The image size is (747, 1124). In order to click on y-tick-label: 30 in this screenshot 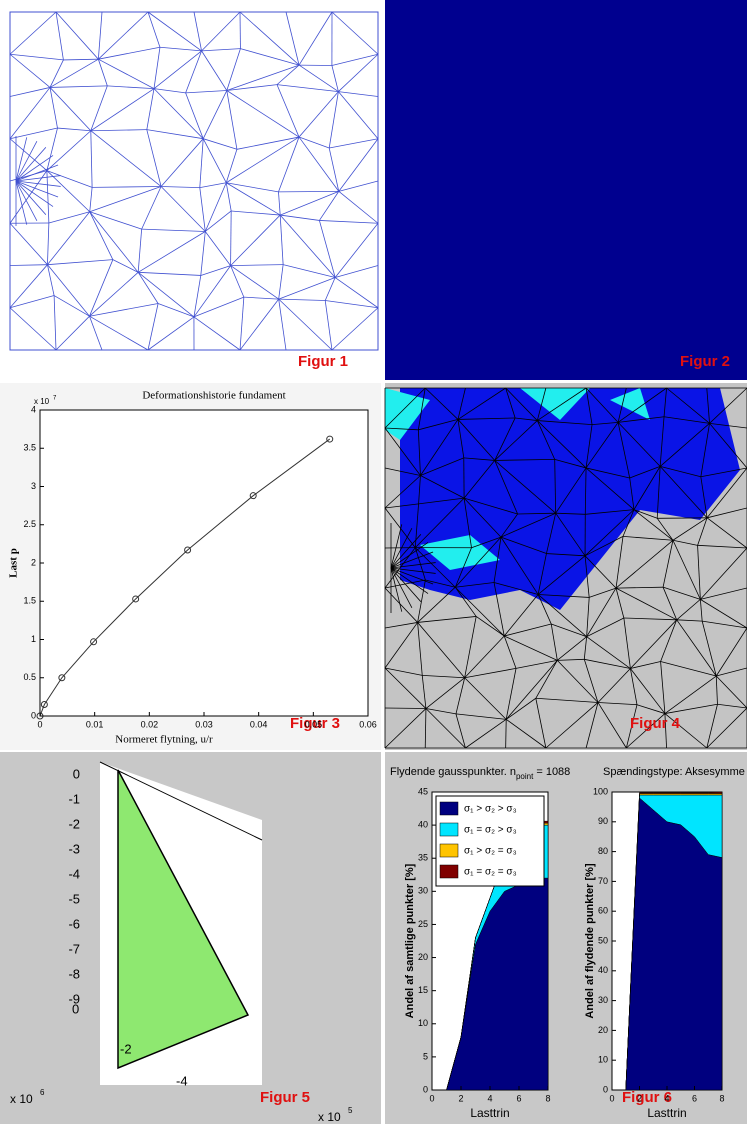, I will do `click(603, 1000)`.